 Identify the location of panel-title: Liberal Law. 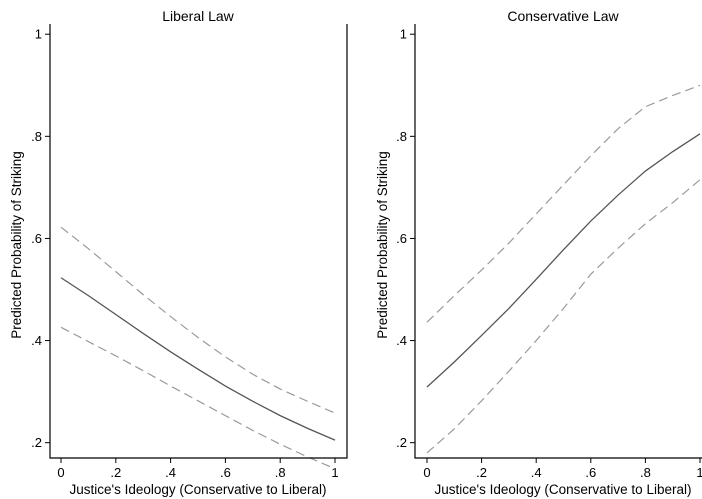
(198, 16).